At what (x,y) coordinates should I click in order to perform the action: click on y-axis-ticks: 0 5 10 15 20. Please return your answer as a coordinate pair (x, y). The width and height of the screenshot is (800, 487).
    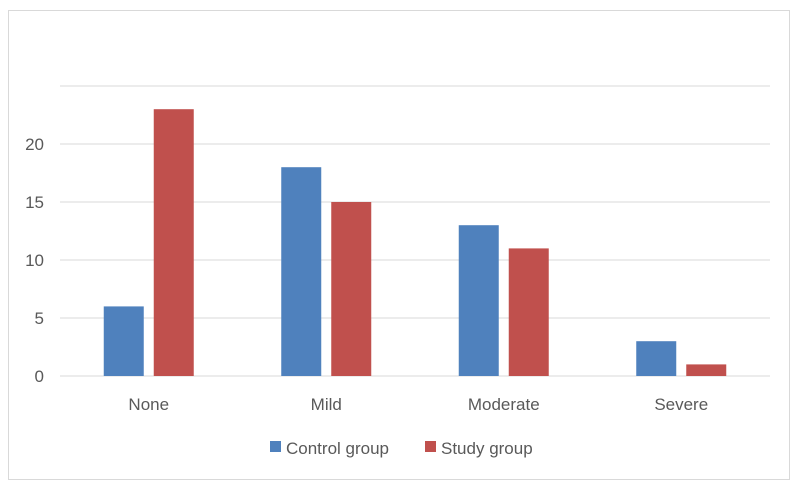
    Looking at the image, I should click on (34, 260).